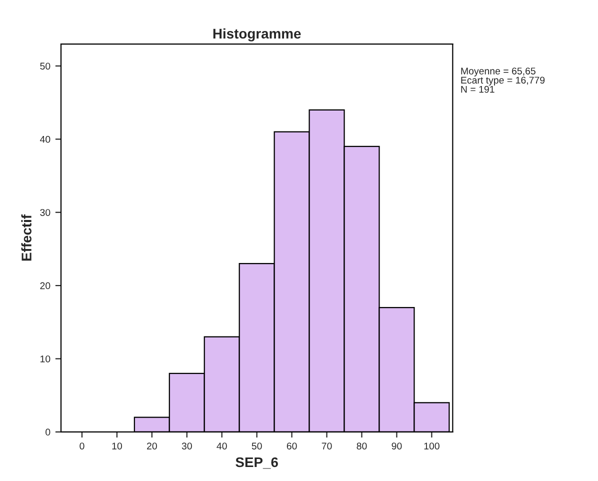 This screenshot has height=481, width=598. I want to click on x-tick-label: 60, so click(291, 446).